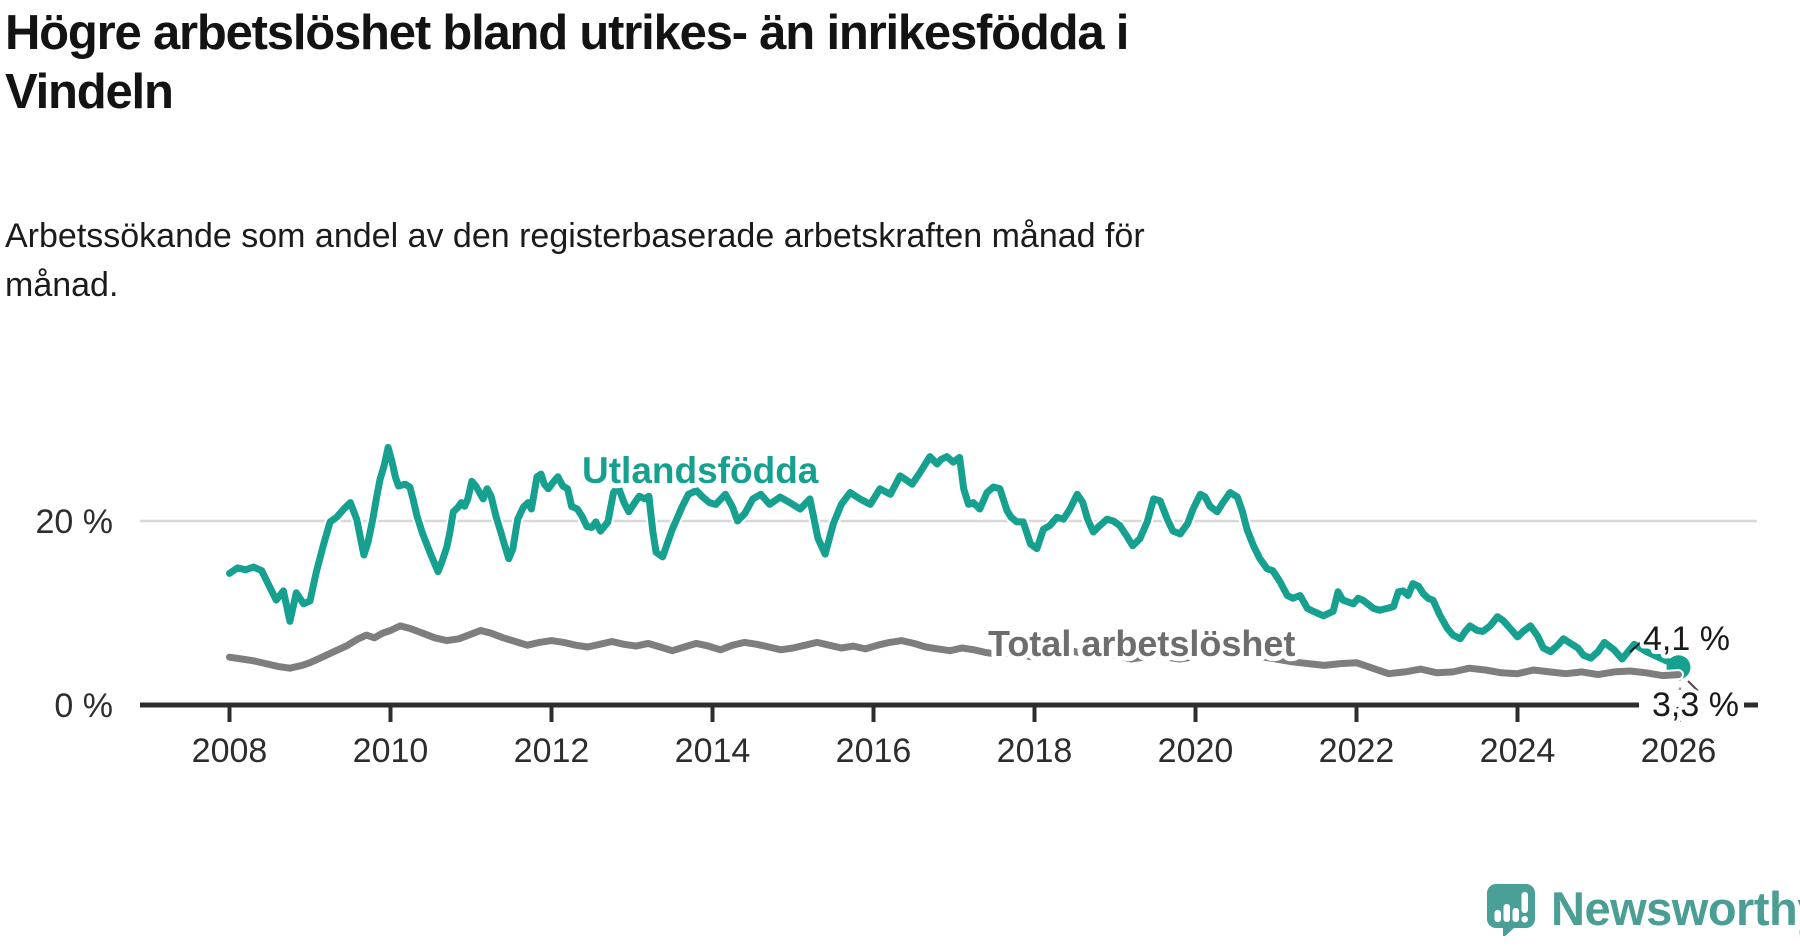  What do you see at coordinates (1511, 910) in the screenshot?
I see `newsworthy-logo-icon` at bounding box center [1511, 910].